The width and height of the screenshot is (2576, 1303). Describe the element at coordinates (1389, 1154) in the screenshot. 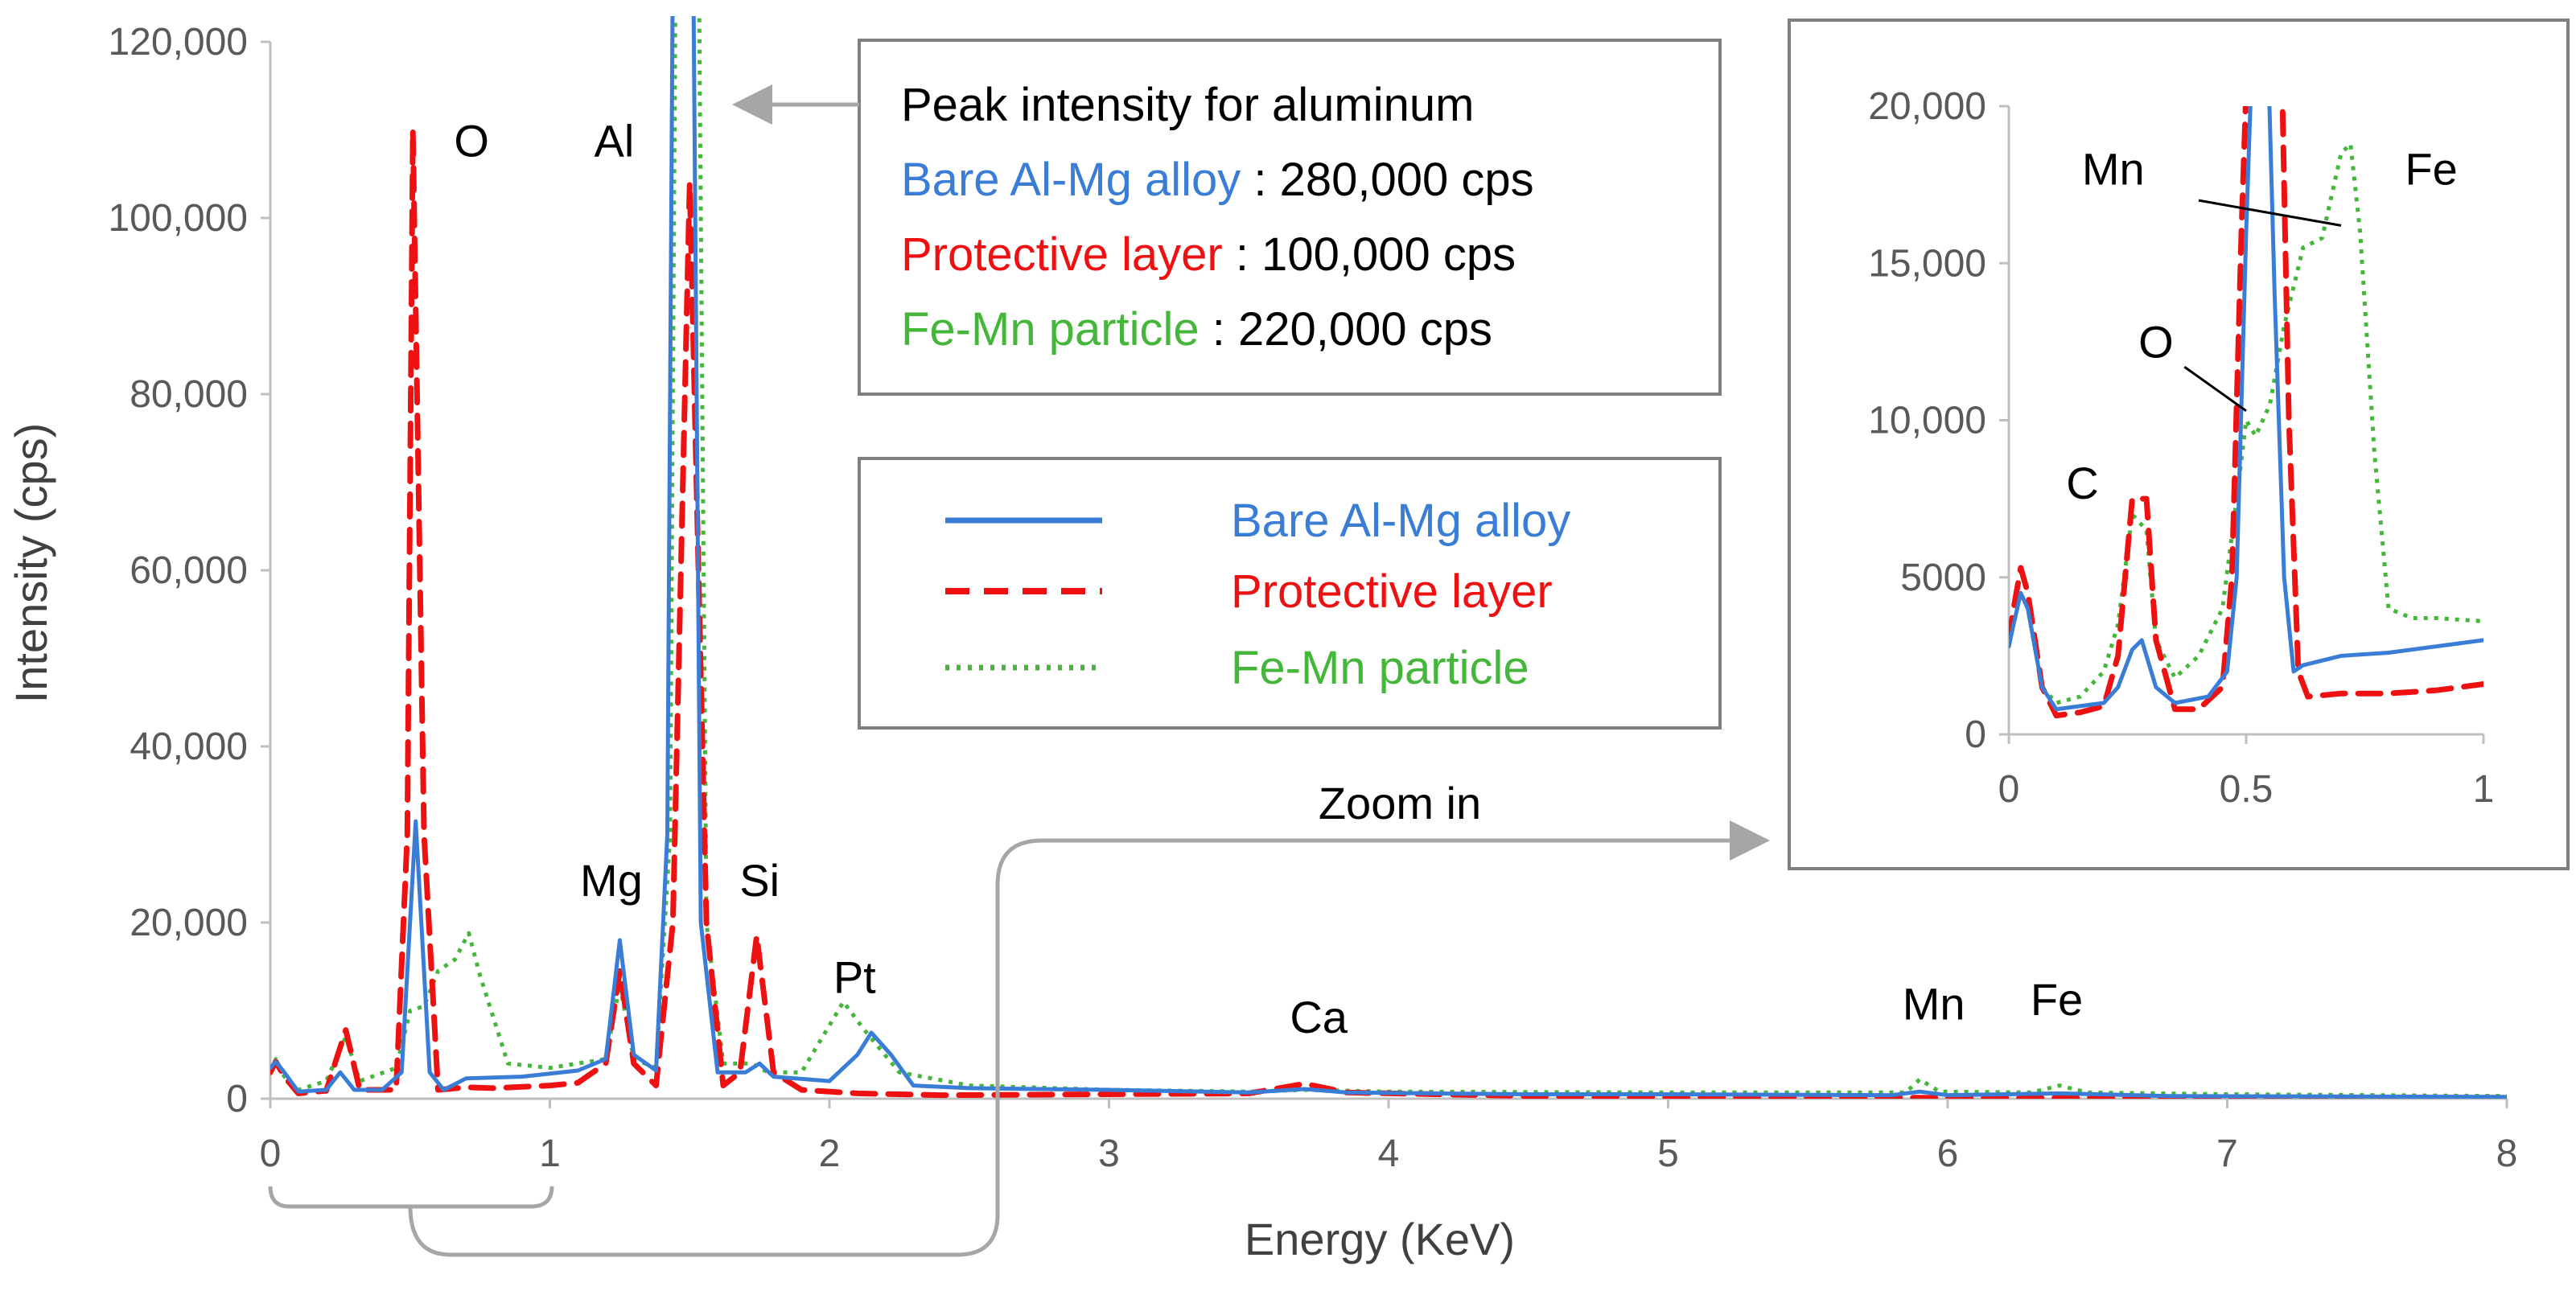

I see `main-x-tick-label: 4` at that location.